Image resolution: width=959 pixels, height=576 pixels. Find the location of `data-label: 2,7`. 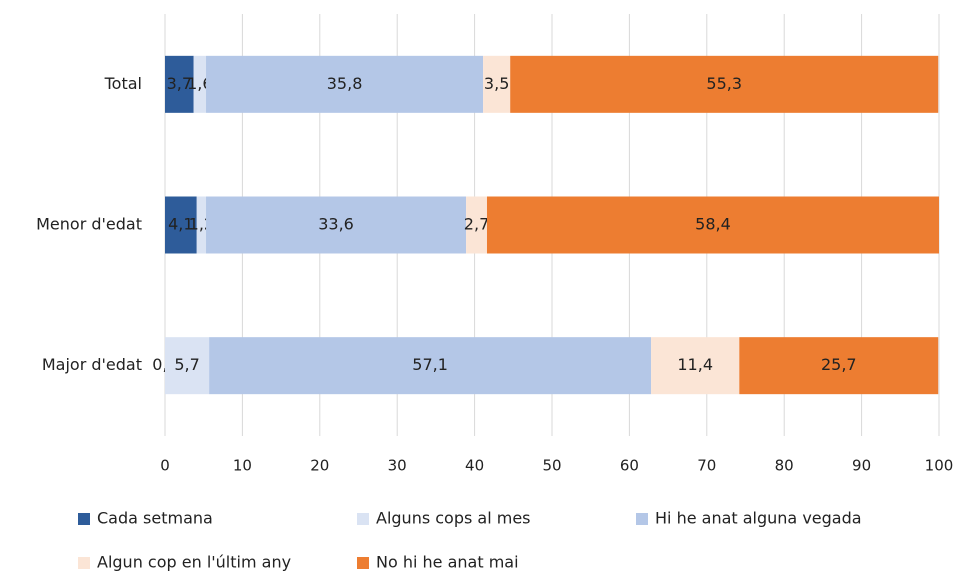

data-label: 2,7 is located at coordinates (476, 224).